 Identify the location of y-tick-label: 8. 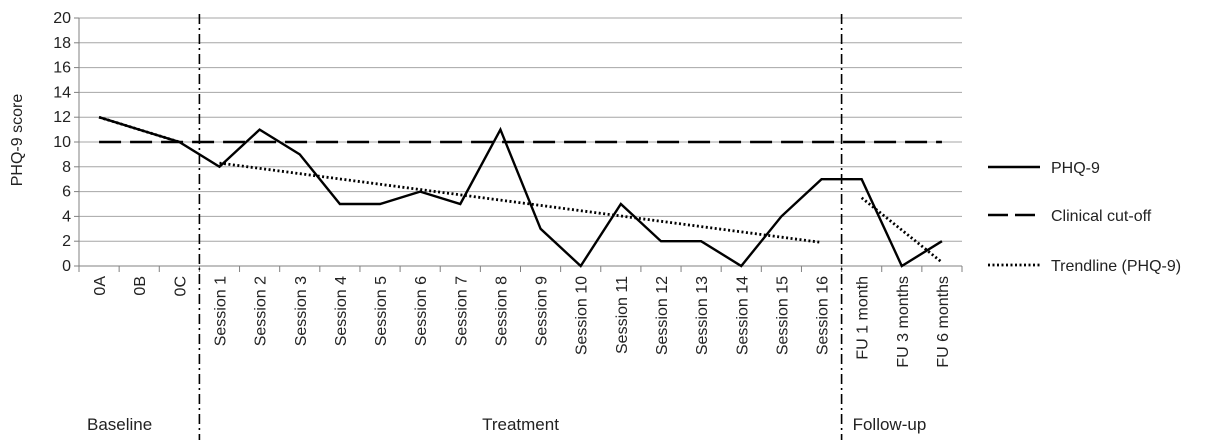
(66, 167).